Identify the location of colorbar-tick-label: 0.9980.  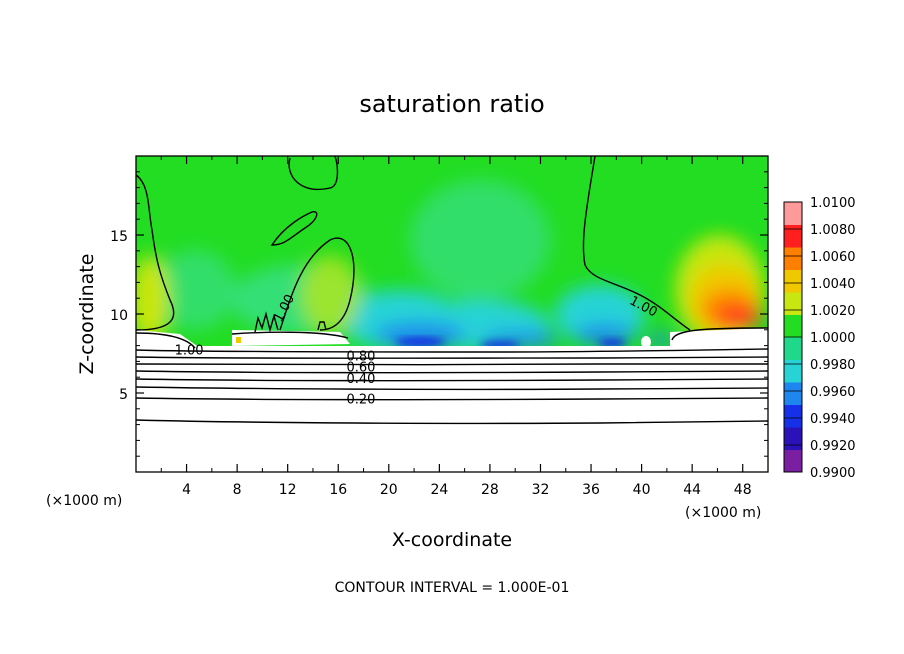
(833, 365).